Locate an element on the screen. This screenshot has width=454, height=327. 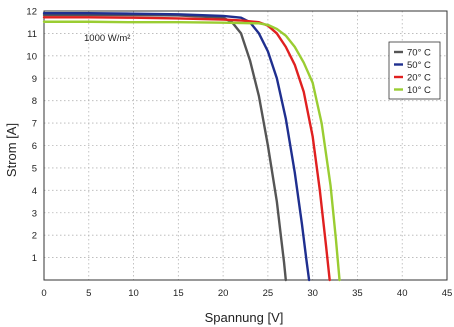
x-tick-label: 45 is located at coordinates (447, 293).